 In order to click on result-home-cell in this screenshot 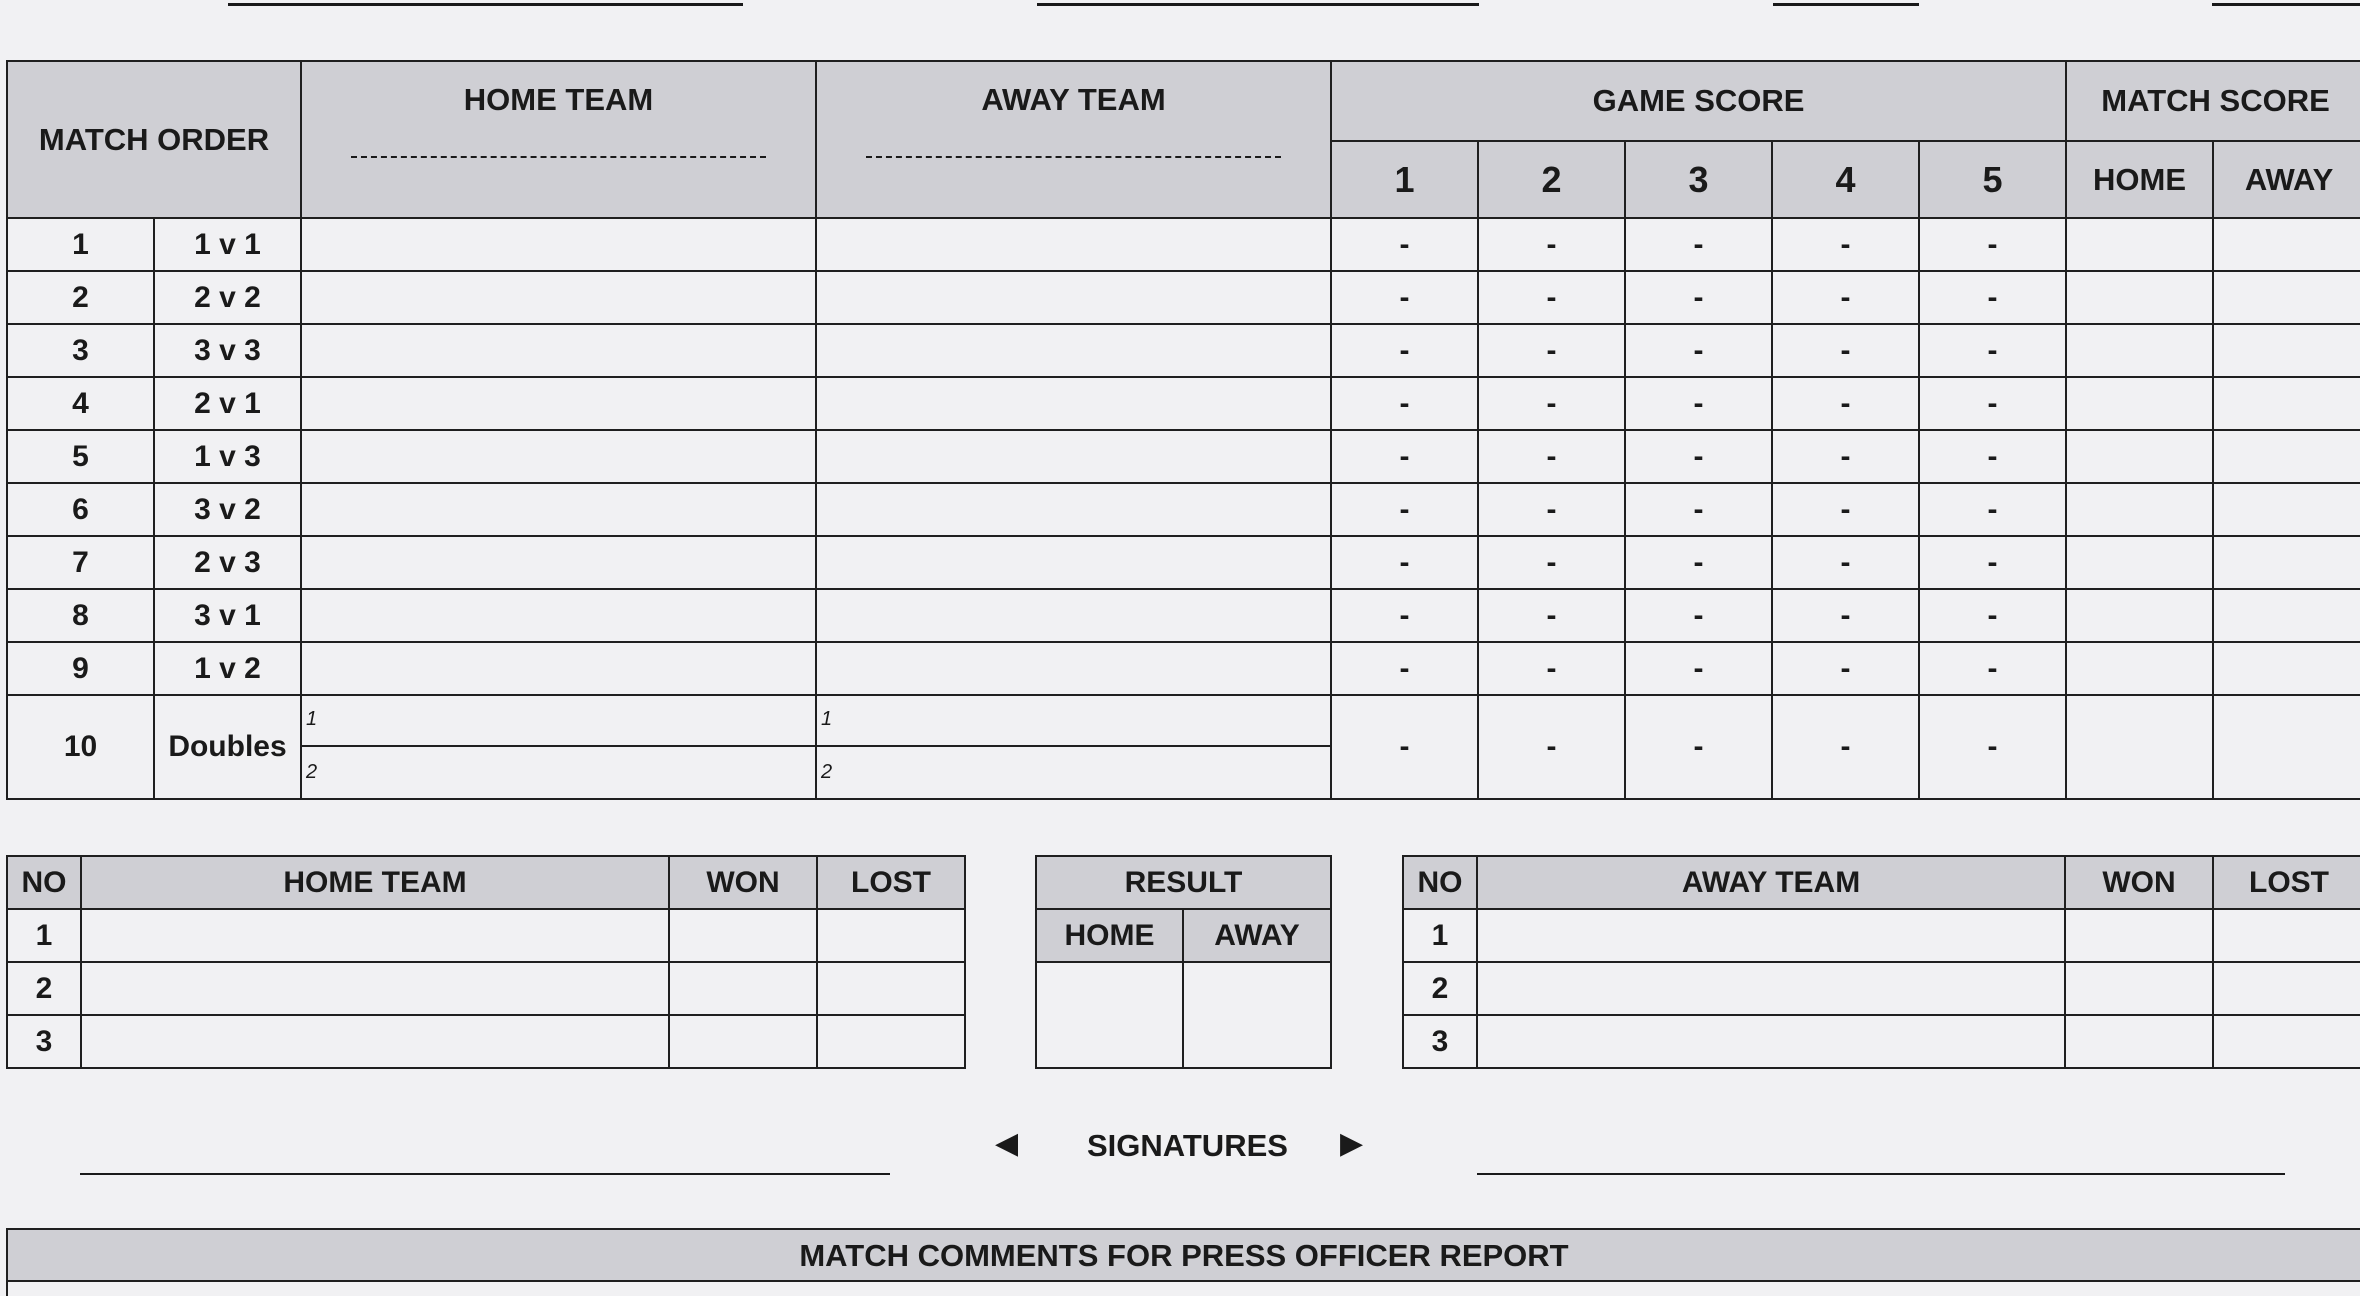, I will do `click(1109, 1015)`.